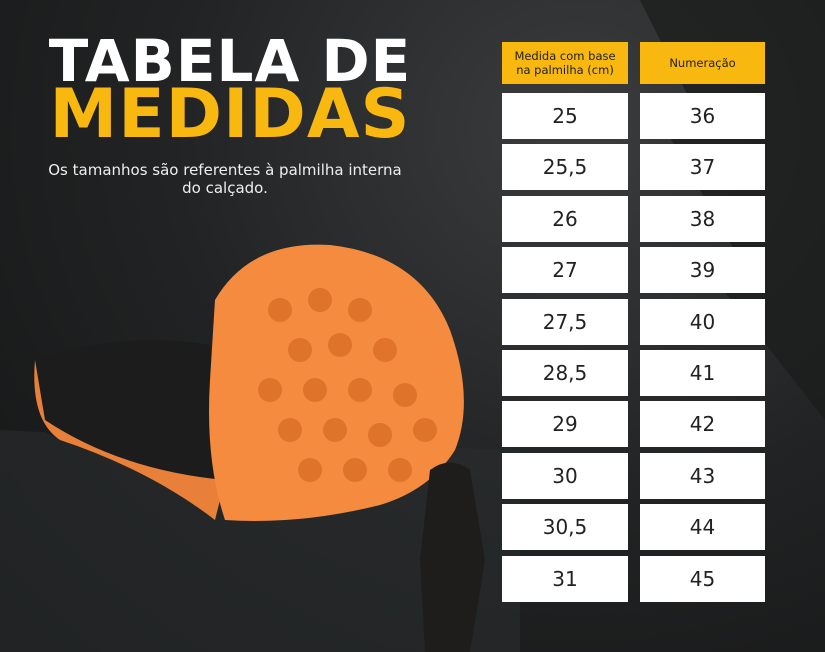  Describe the element at coordinates (565, 578) in the screenshot. I see `table-cell: 31` at that location.